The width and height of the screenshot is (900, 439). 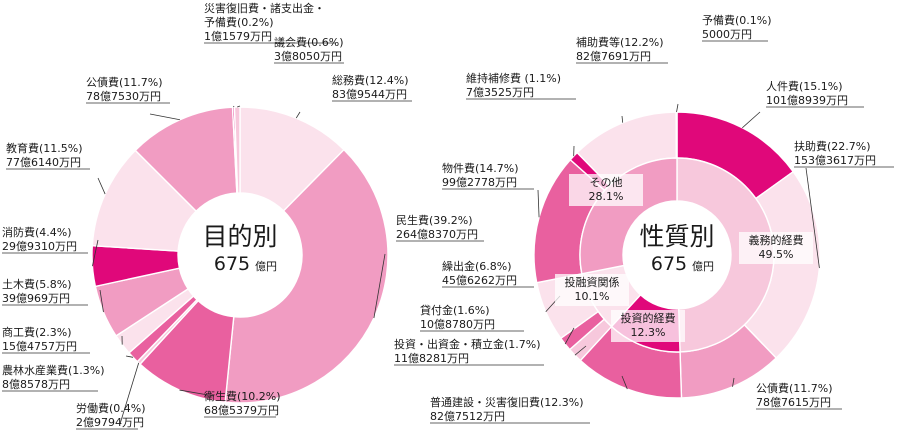 What do you see at coordinates (437, 234) in the screenshot?
I see `purpose-label-1-label2: 264億8370万円` at bounding box center [437, 234].